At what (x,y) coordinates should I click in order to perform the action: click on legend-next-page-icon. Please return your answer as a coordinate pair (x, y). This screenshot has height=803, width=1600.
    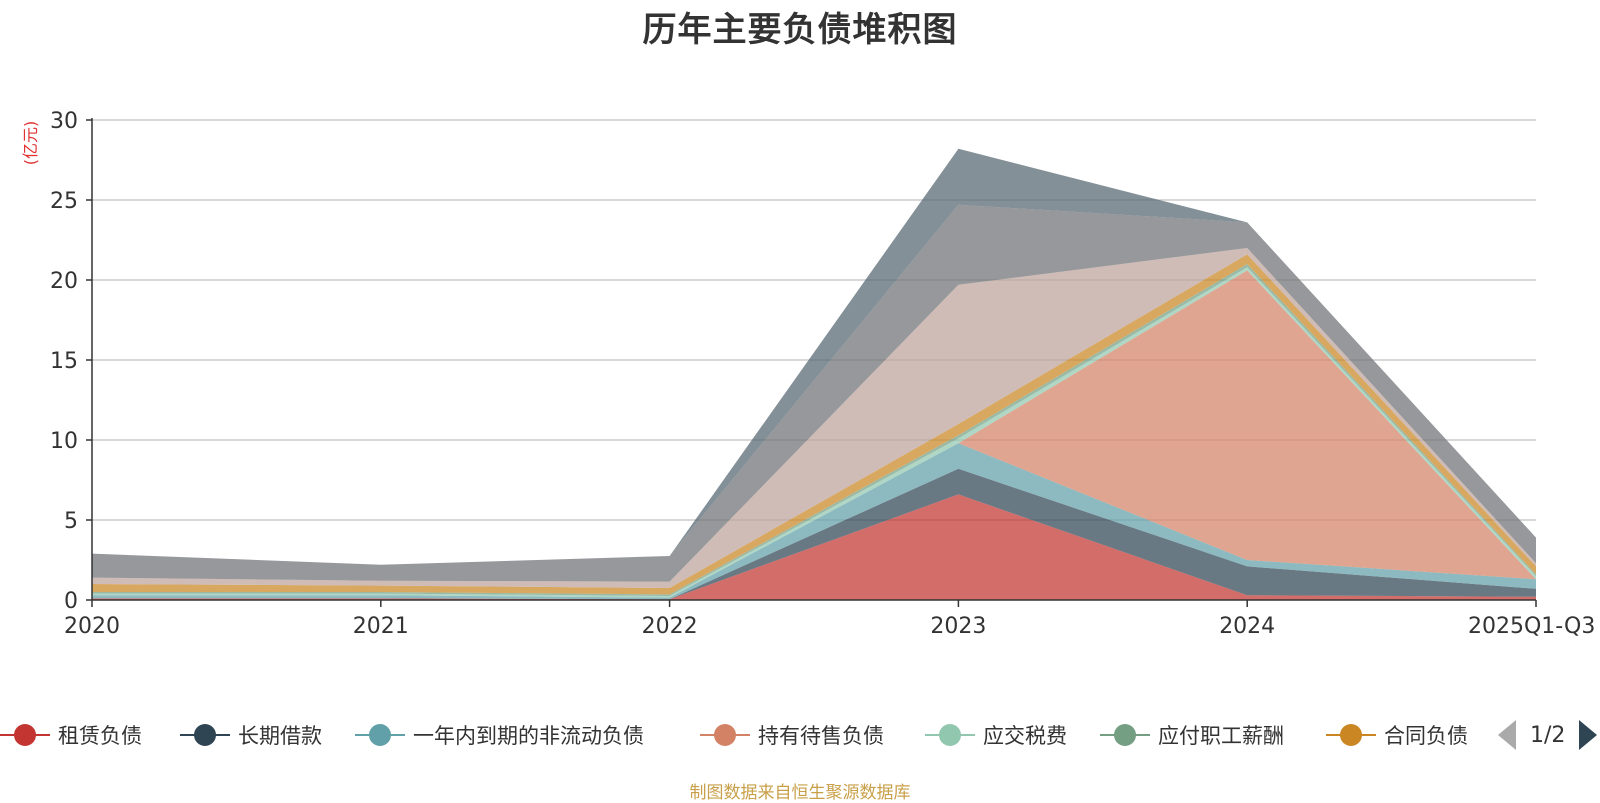
    Looking at the image, I should click on (1588, 735).